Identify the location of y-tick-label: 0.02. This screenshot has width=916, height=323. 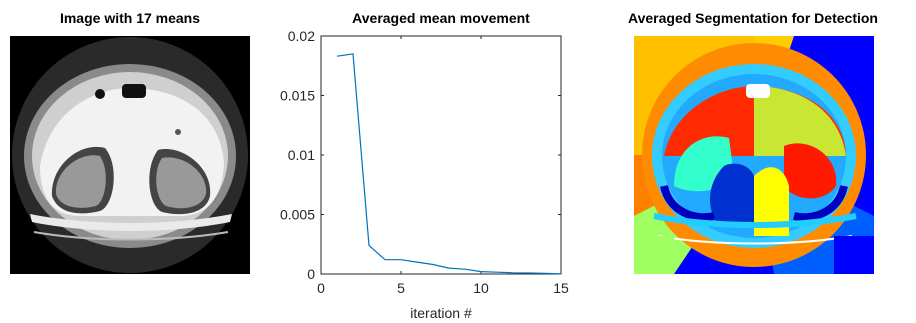
(301, 36).